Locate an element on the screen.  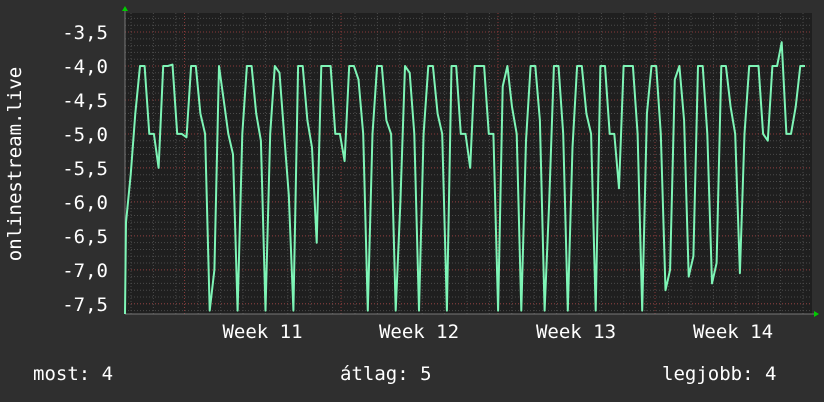
x-tick-label: Week 12 is located at coordinates (419, 332).